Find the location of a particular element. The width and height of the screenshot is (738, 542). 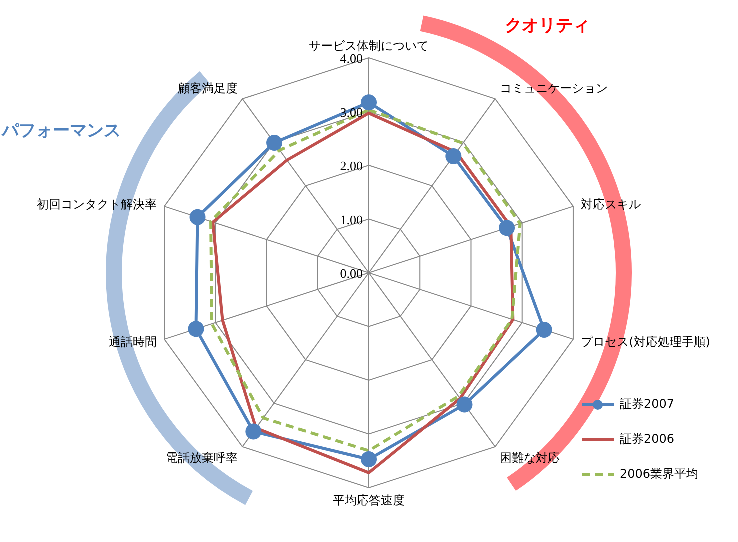

spoke-label: コミュニケーション is located at coordinates (554, 89).